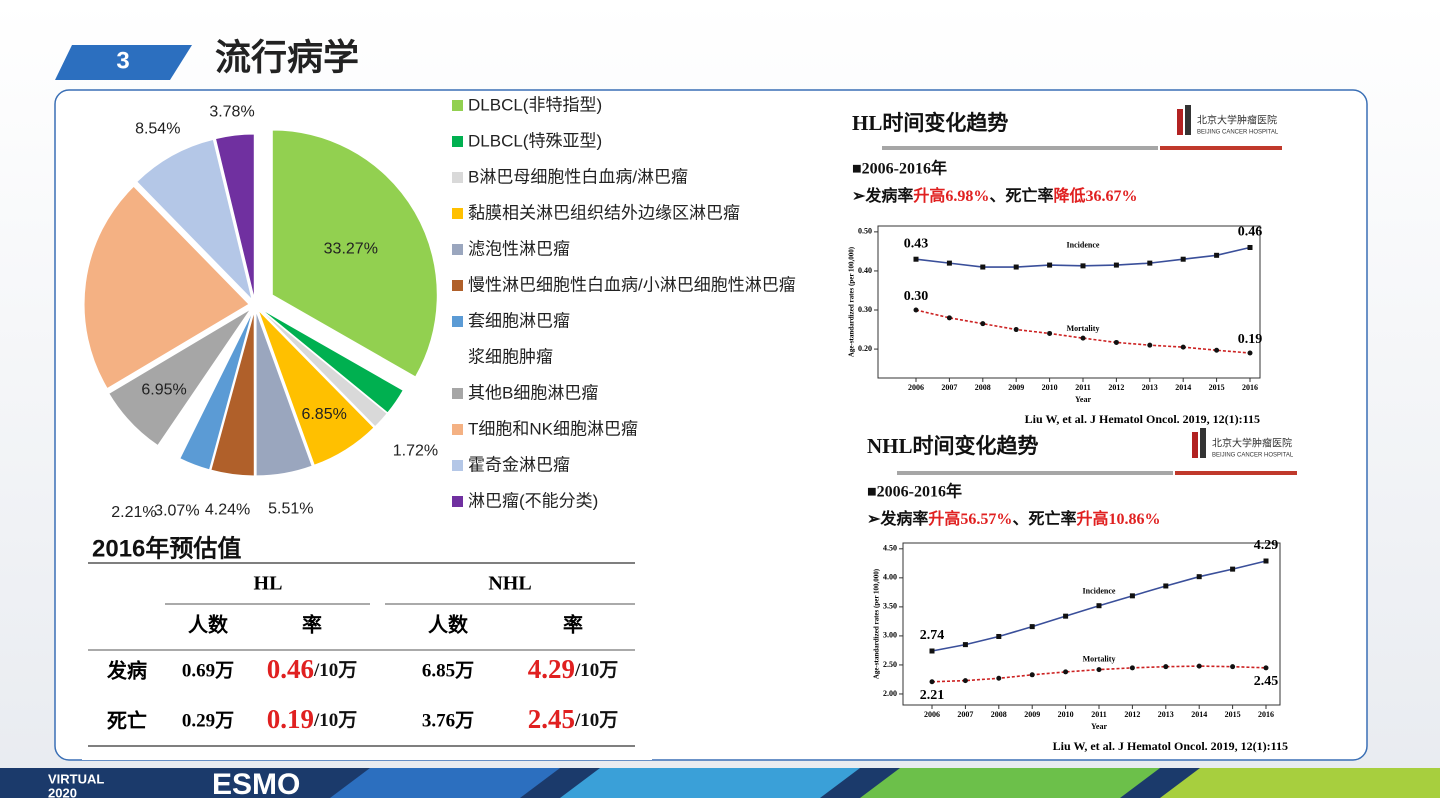 The image size is (1440, 803). Describe the element at coordinates (970, 518) in the screenshot. I see `summary-part: 升高56.57%` at that location.